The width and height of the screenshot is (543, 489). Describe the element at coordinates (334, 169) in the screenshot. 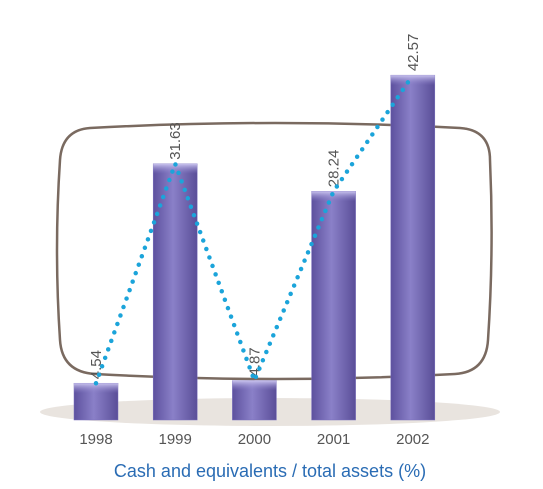

I see `value-label: 28.24` at that location.